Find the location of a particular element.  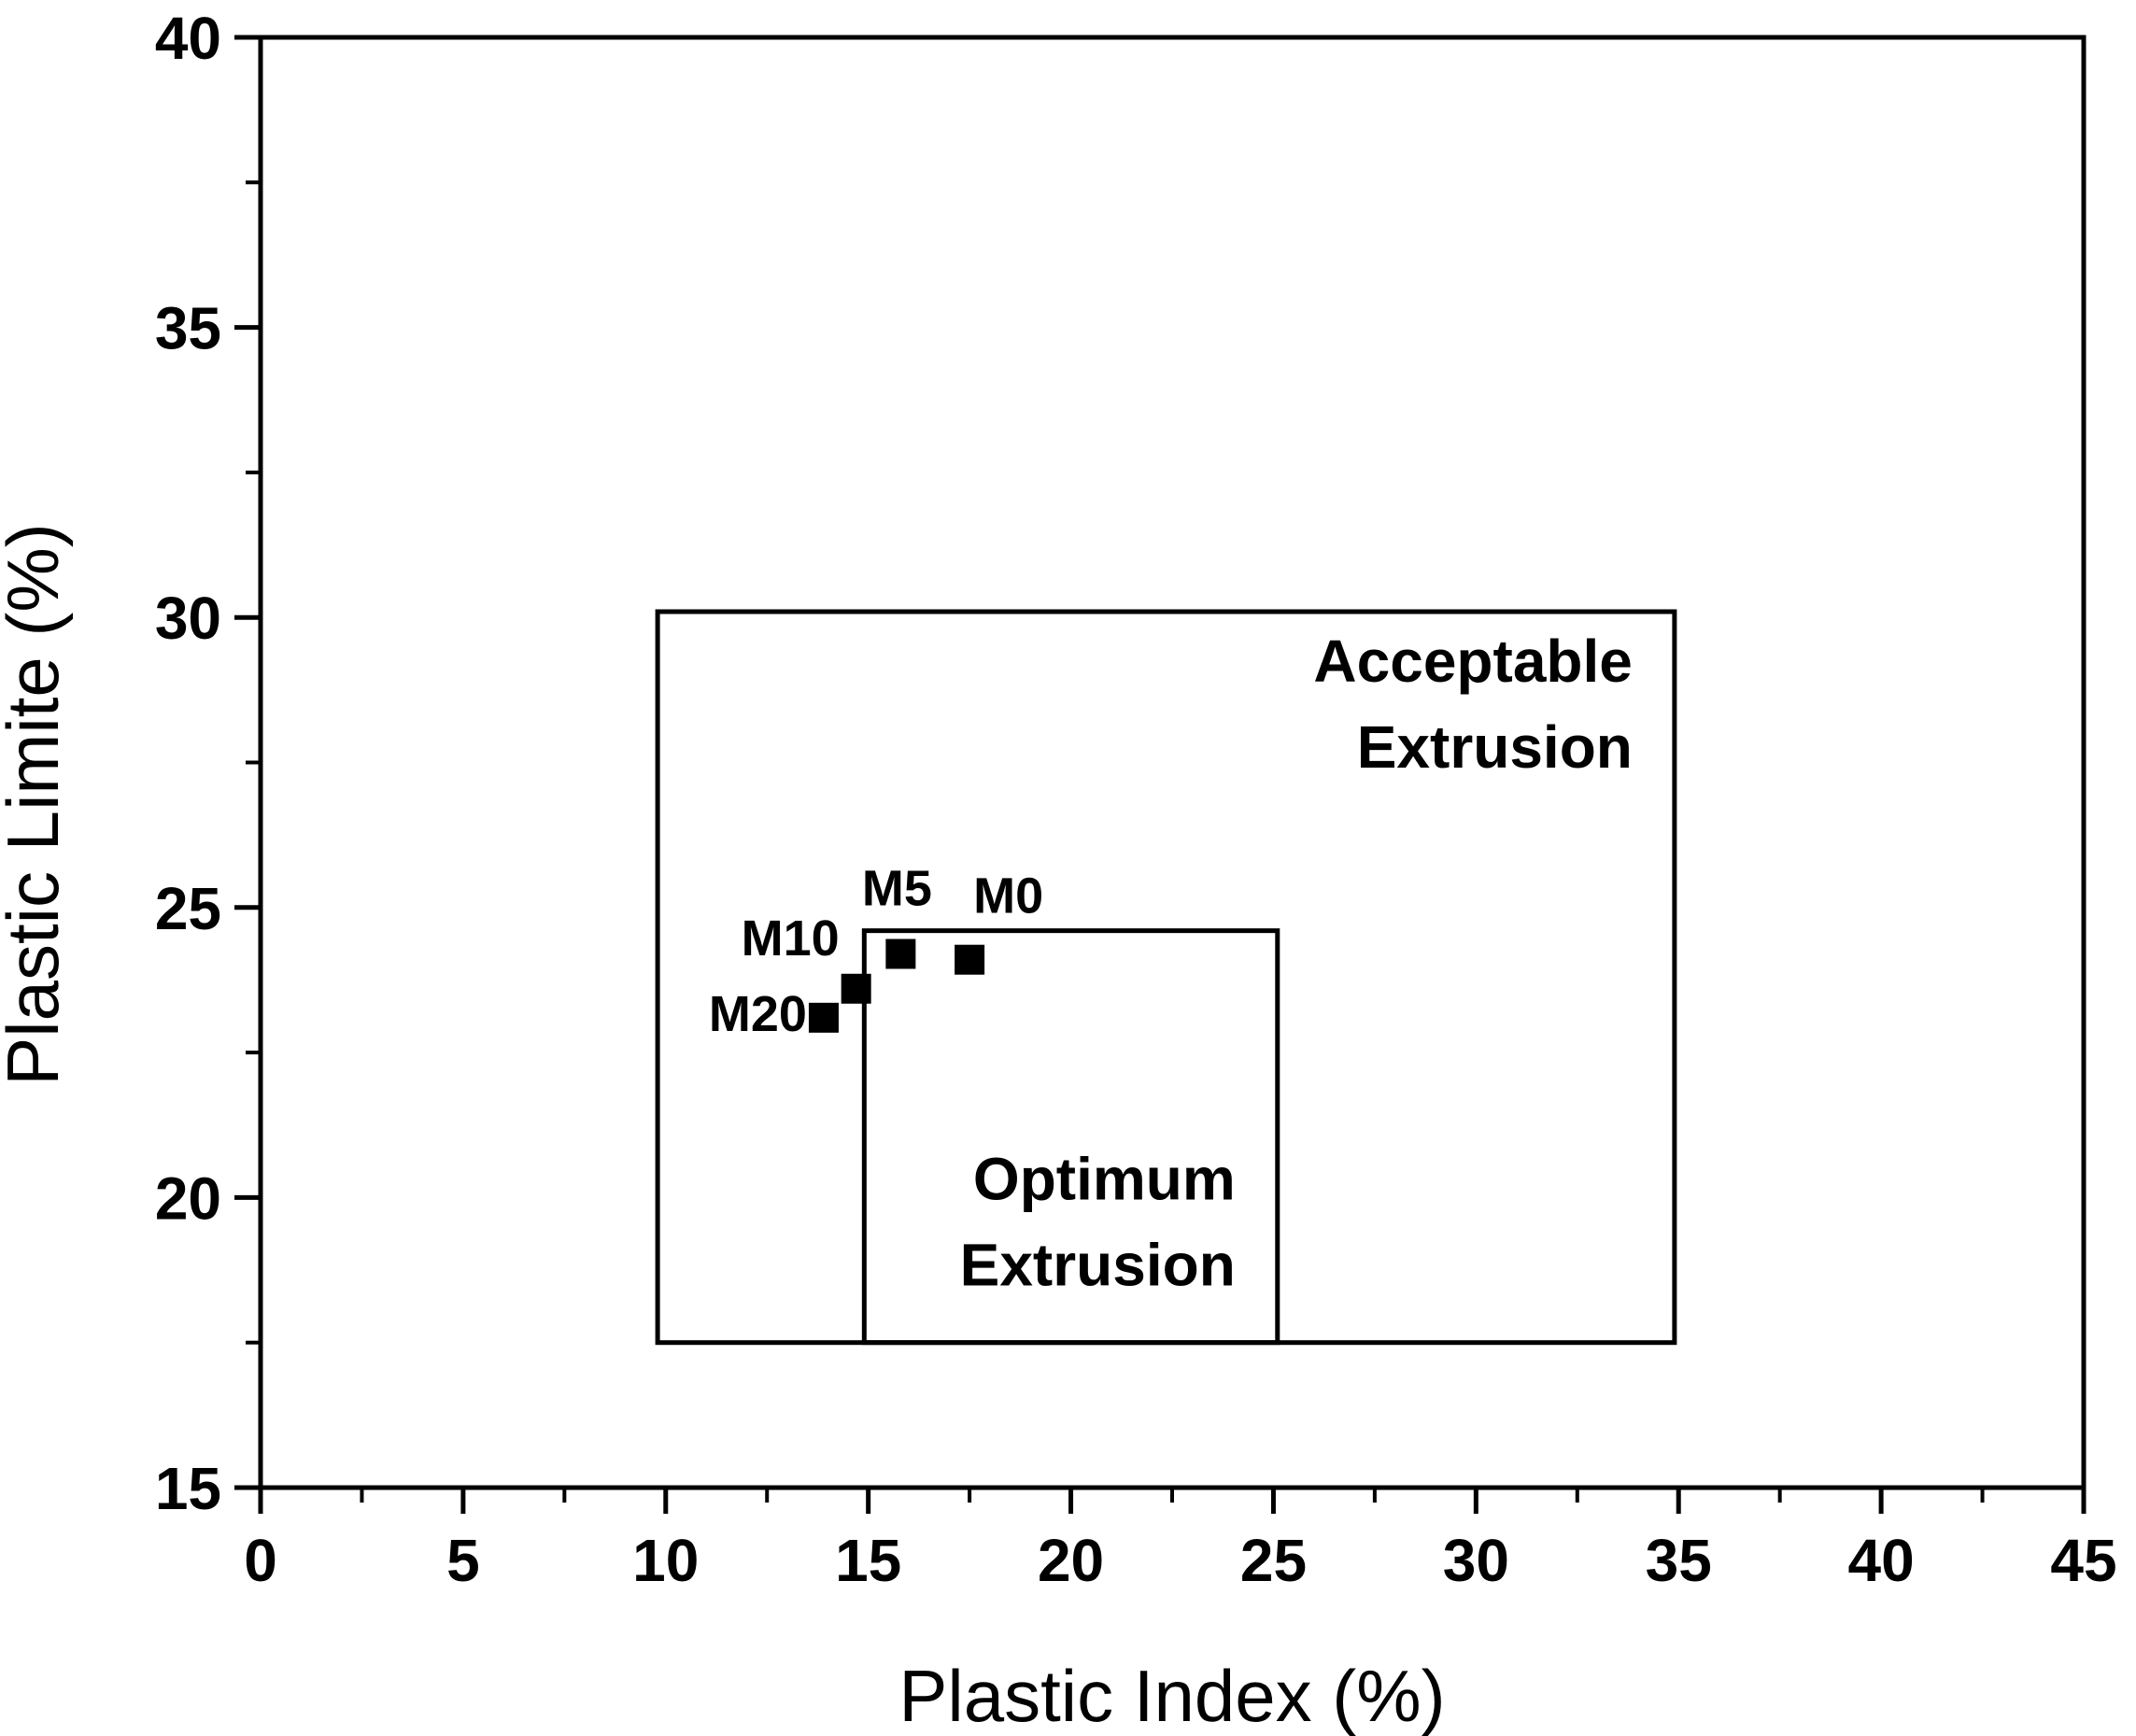

data-points-layer: M0 M5 M10 M20 is located at coordinates (876, 950).